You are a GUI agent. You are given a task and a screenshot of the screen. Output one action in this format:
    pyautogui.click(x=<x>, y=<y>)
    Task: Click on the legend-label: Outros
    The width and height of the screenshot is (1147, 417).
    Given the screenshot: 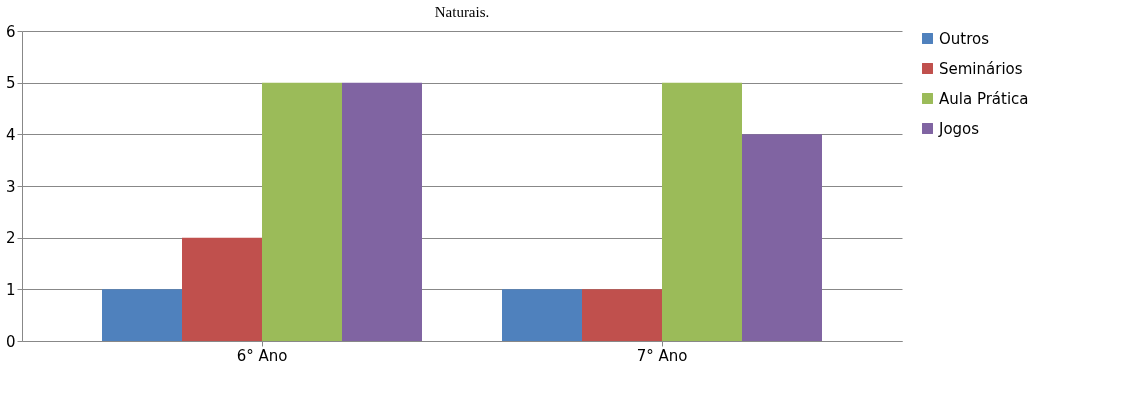 What is the action you would take?
    pyautogui.click(x=964, y=38)
    